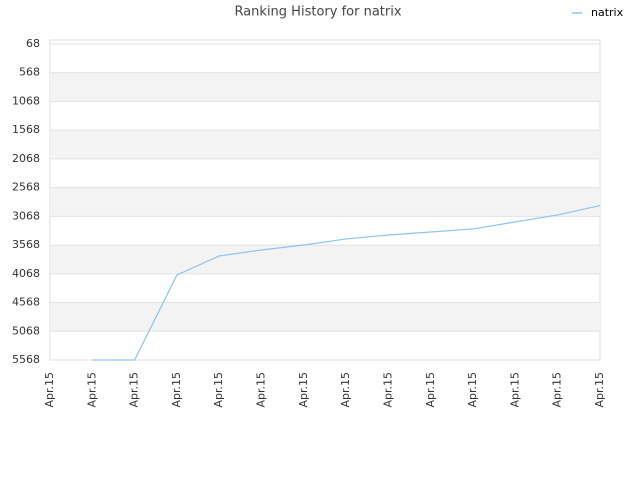 Image resolution: width=640 pixels, height=480 pixels. What do you see at coordinates (26, 273) in the screenshot?
I see `y-tick-label: 4068` at bounding box center [26, 273].